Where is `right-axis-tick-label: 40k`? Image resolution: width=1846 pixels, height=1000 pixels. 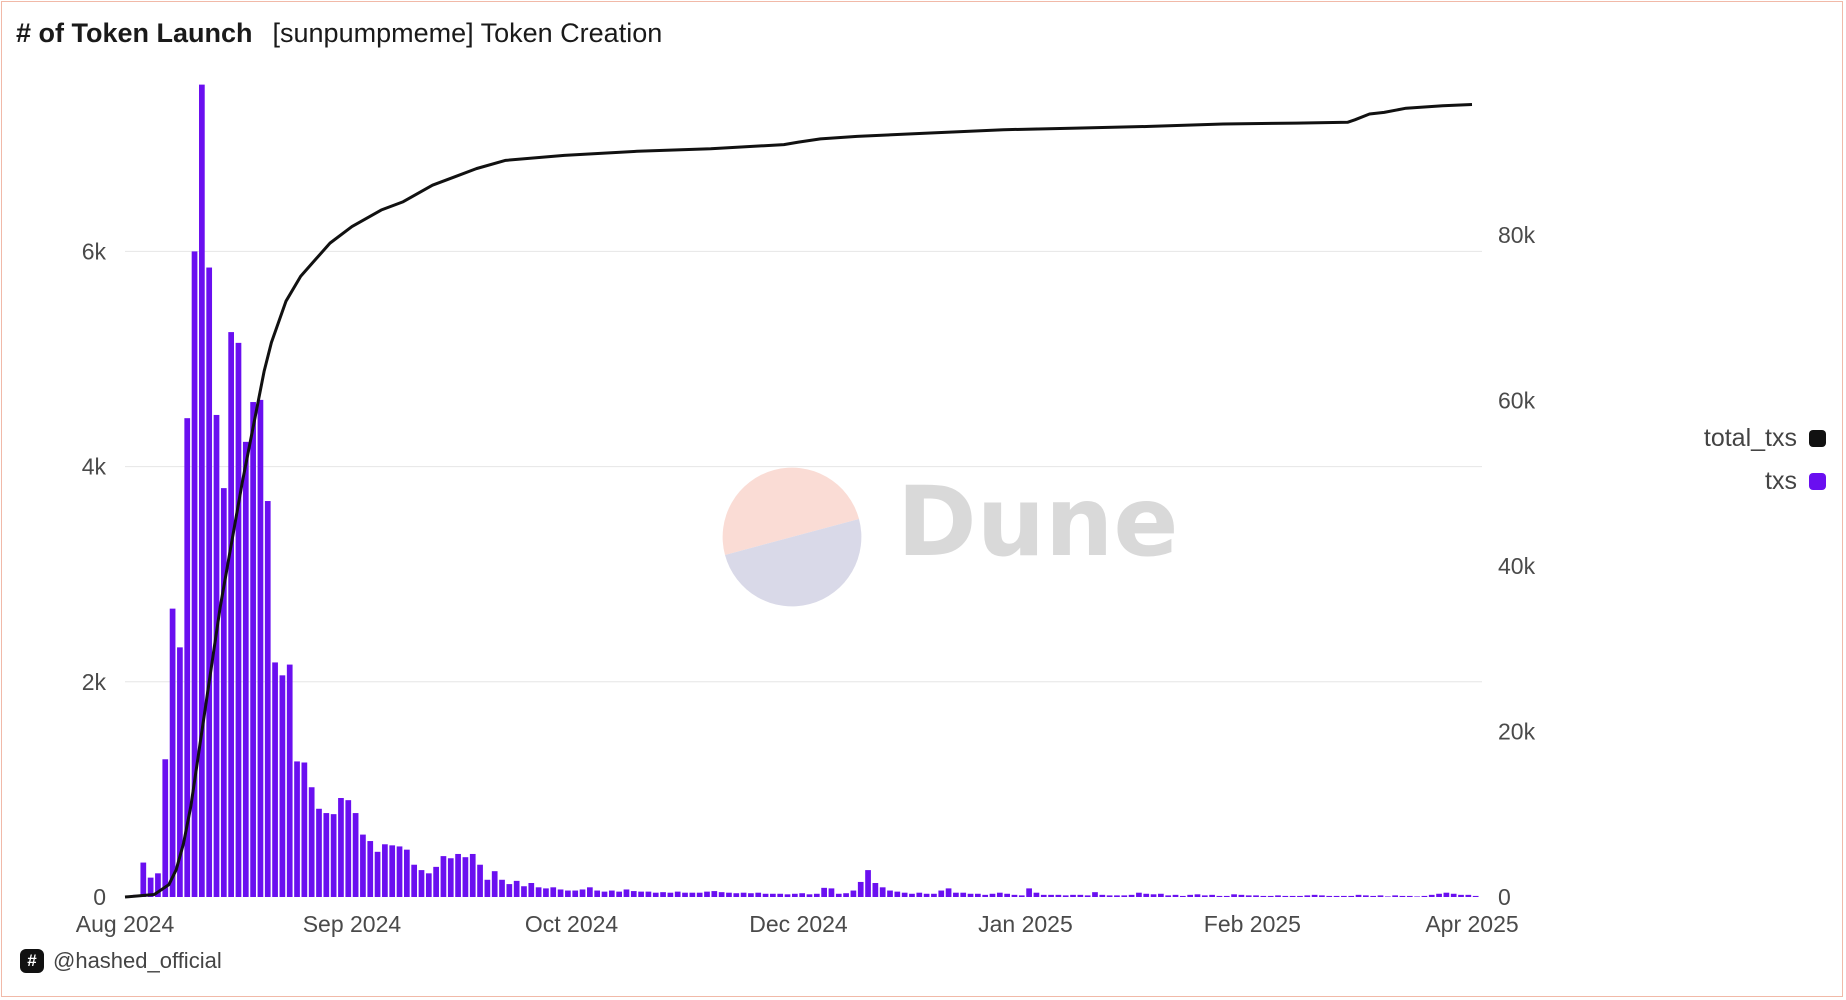
right-axis-tick-label: 40k is located at coordinates (1517, 566).